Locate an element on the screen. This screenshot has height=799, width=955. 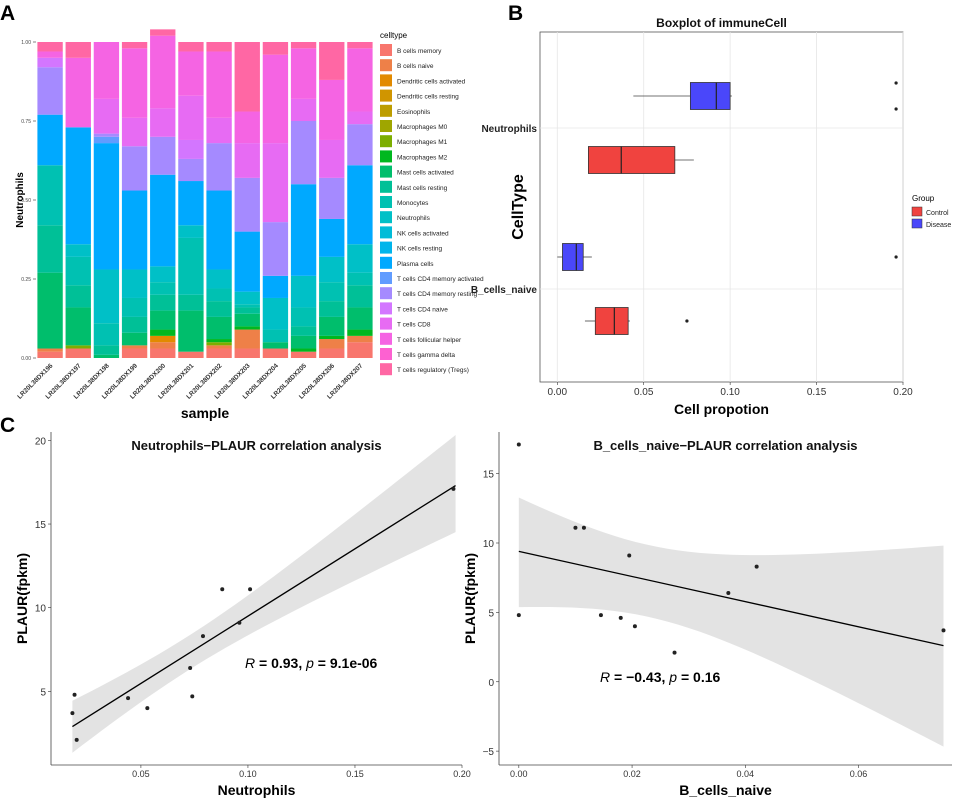
legend-swatch-disease is located at coordinates (917, 223).